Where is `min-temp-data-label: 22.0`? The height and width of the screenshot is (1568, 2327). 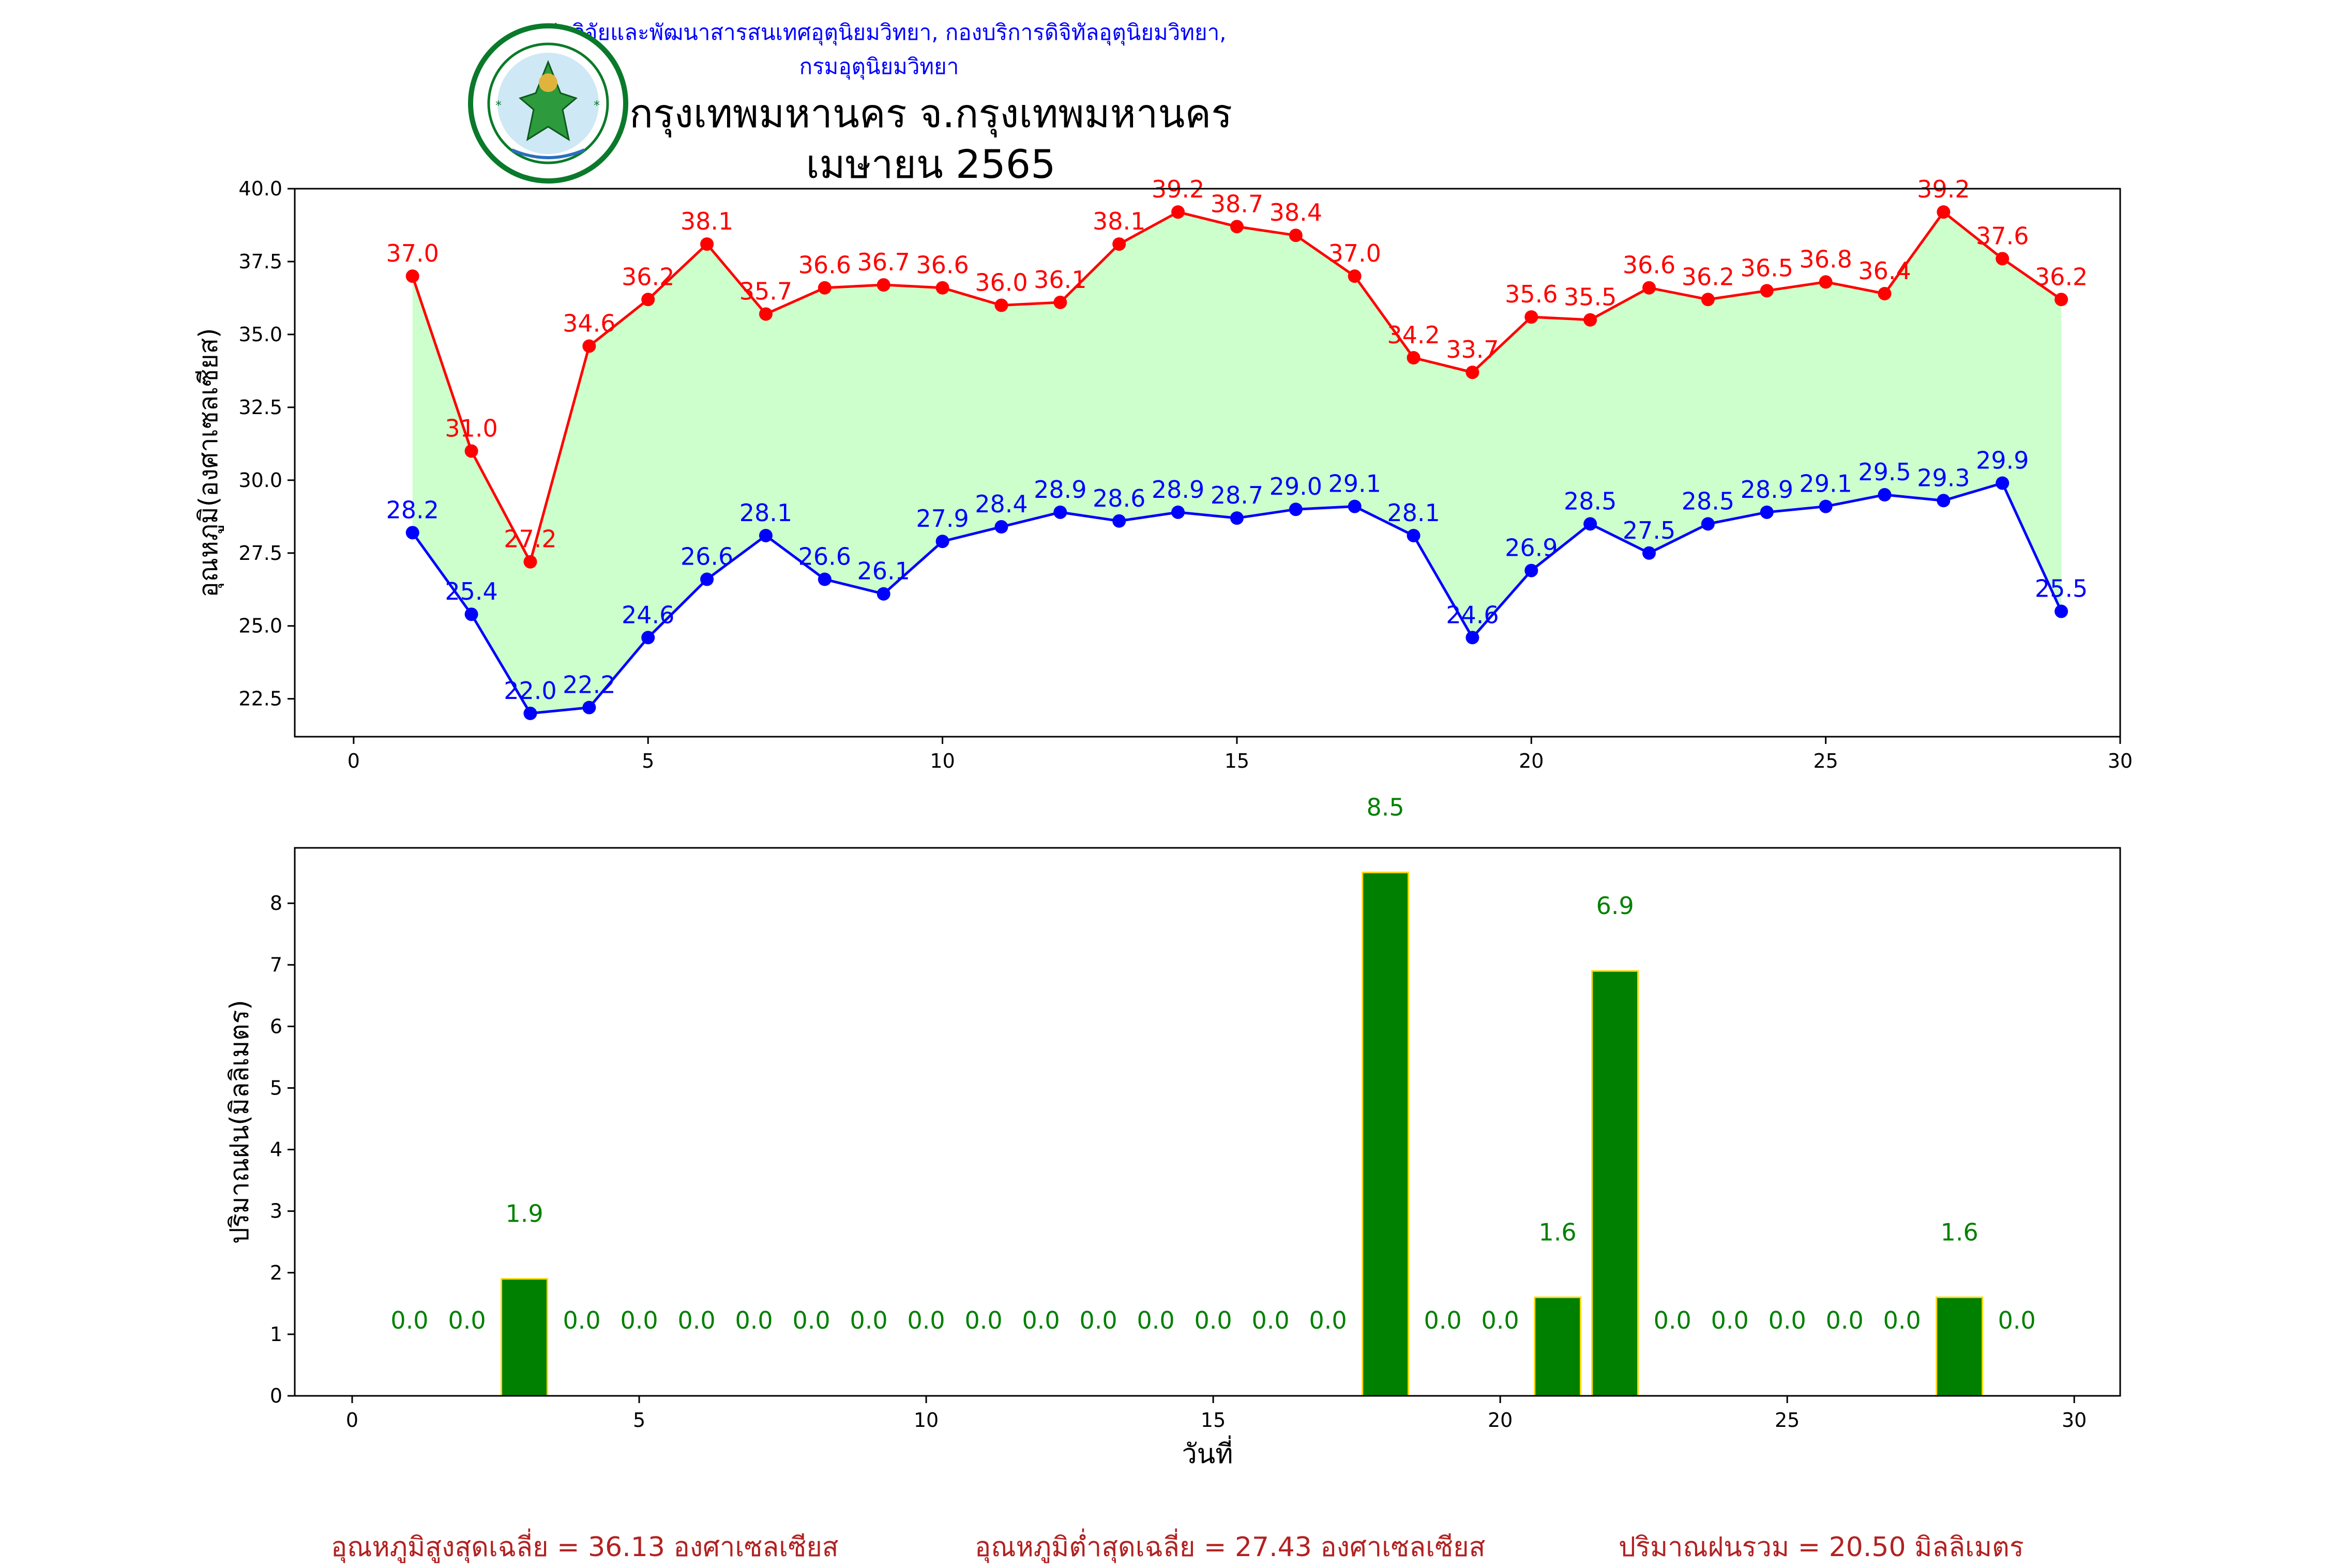 min-temp-data-label: 22.0 is located at coordinates (530, 691).